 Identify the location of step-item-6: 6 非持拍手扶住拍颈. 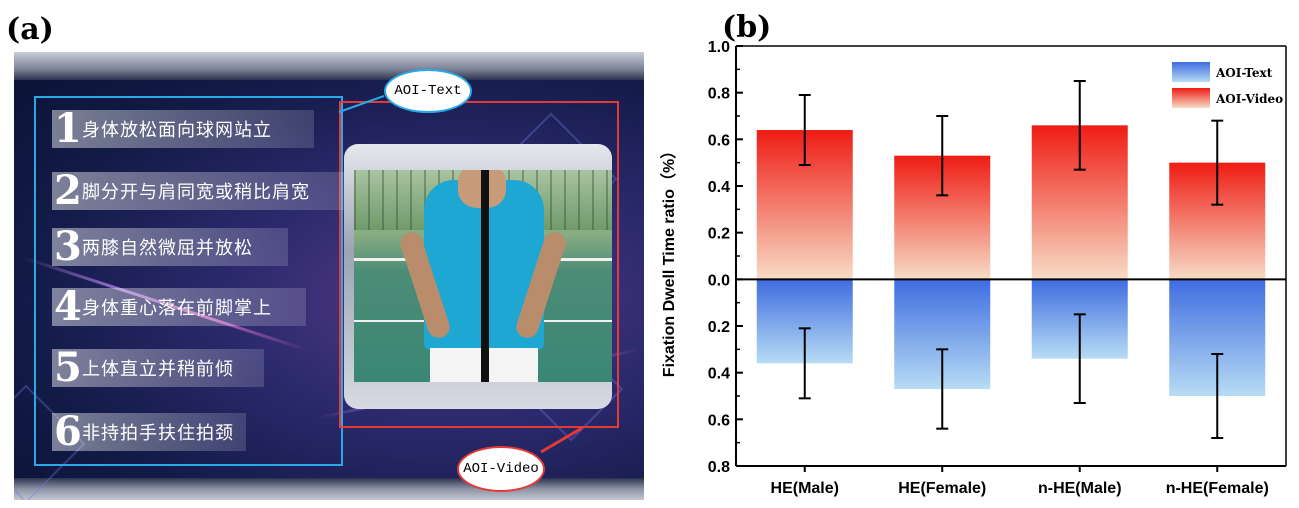
(149, 431).